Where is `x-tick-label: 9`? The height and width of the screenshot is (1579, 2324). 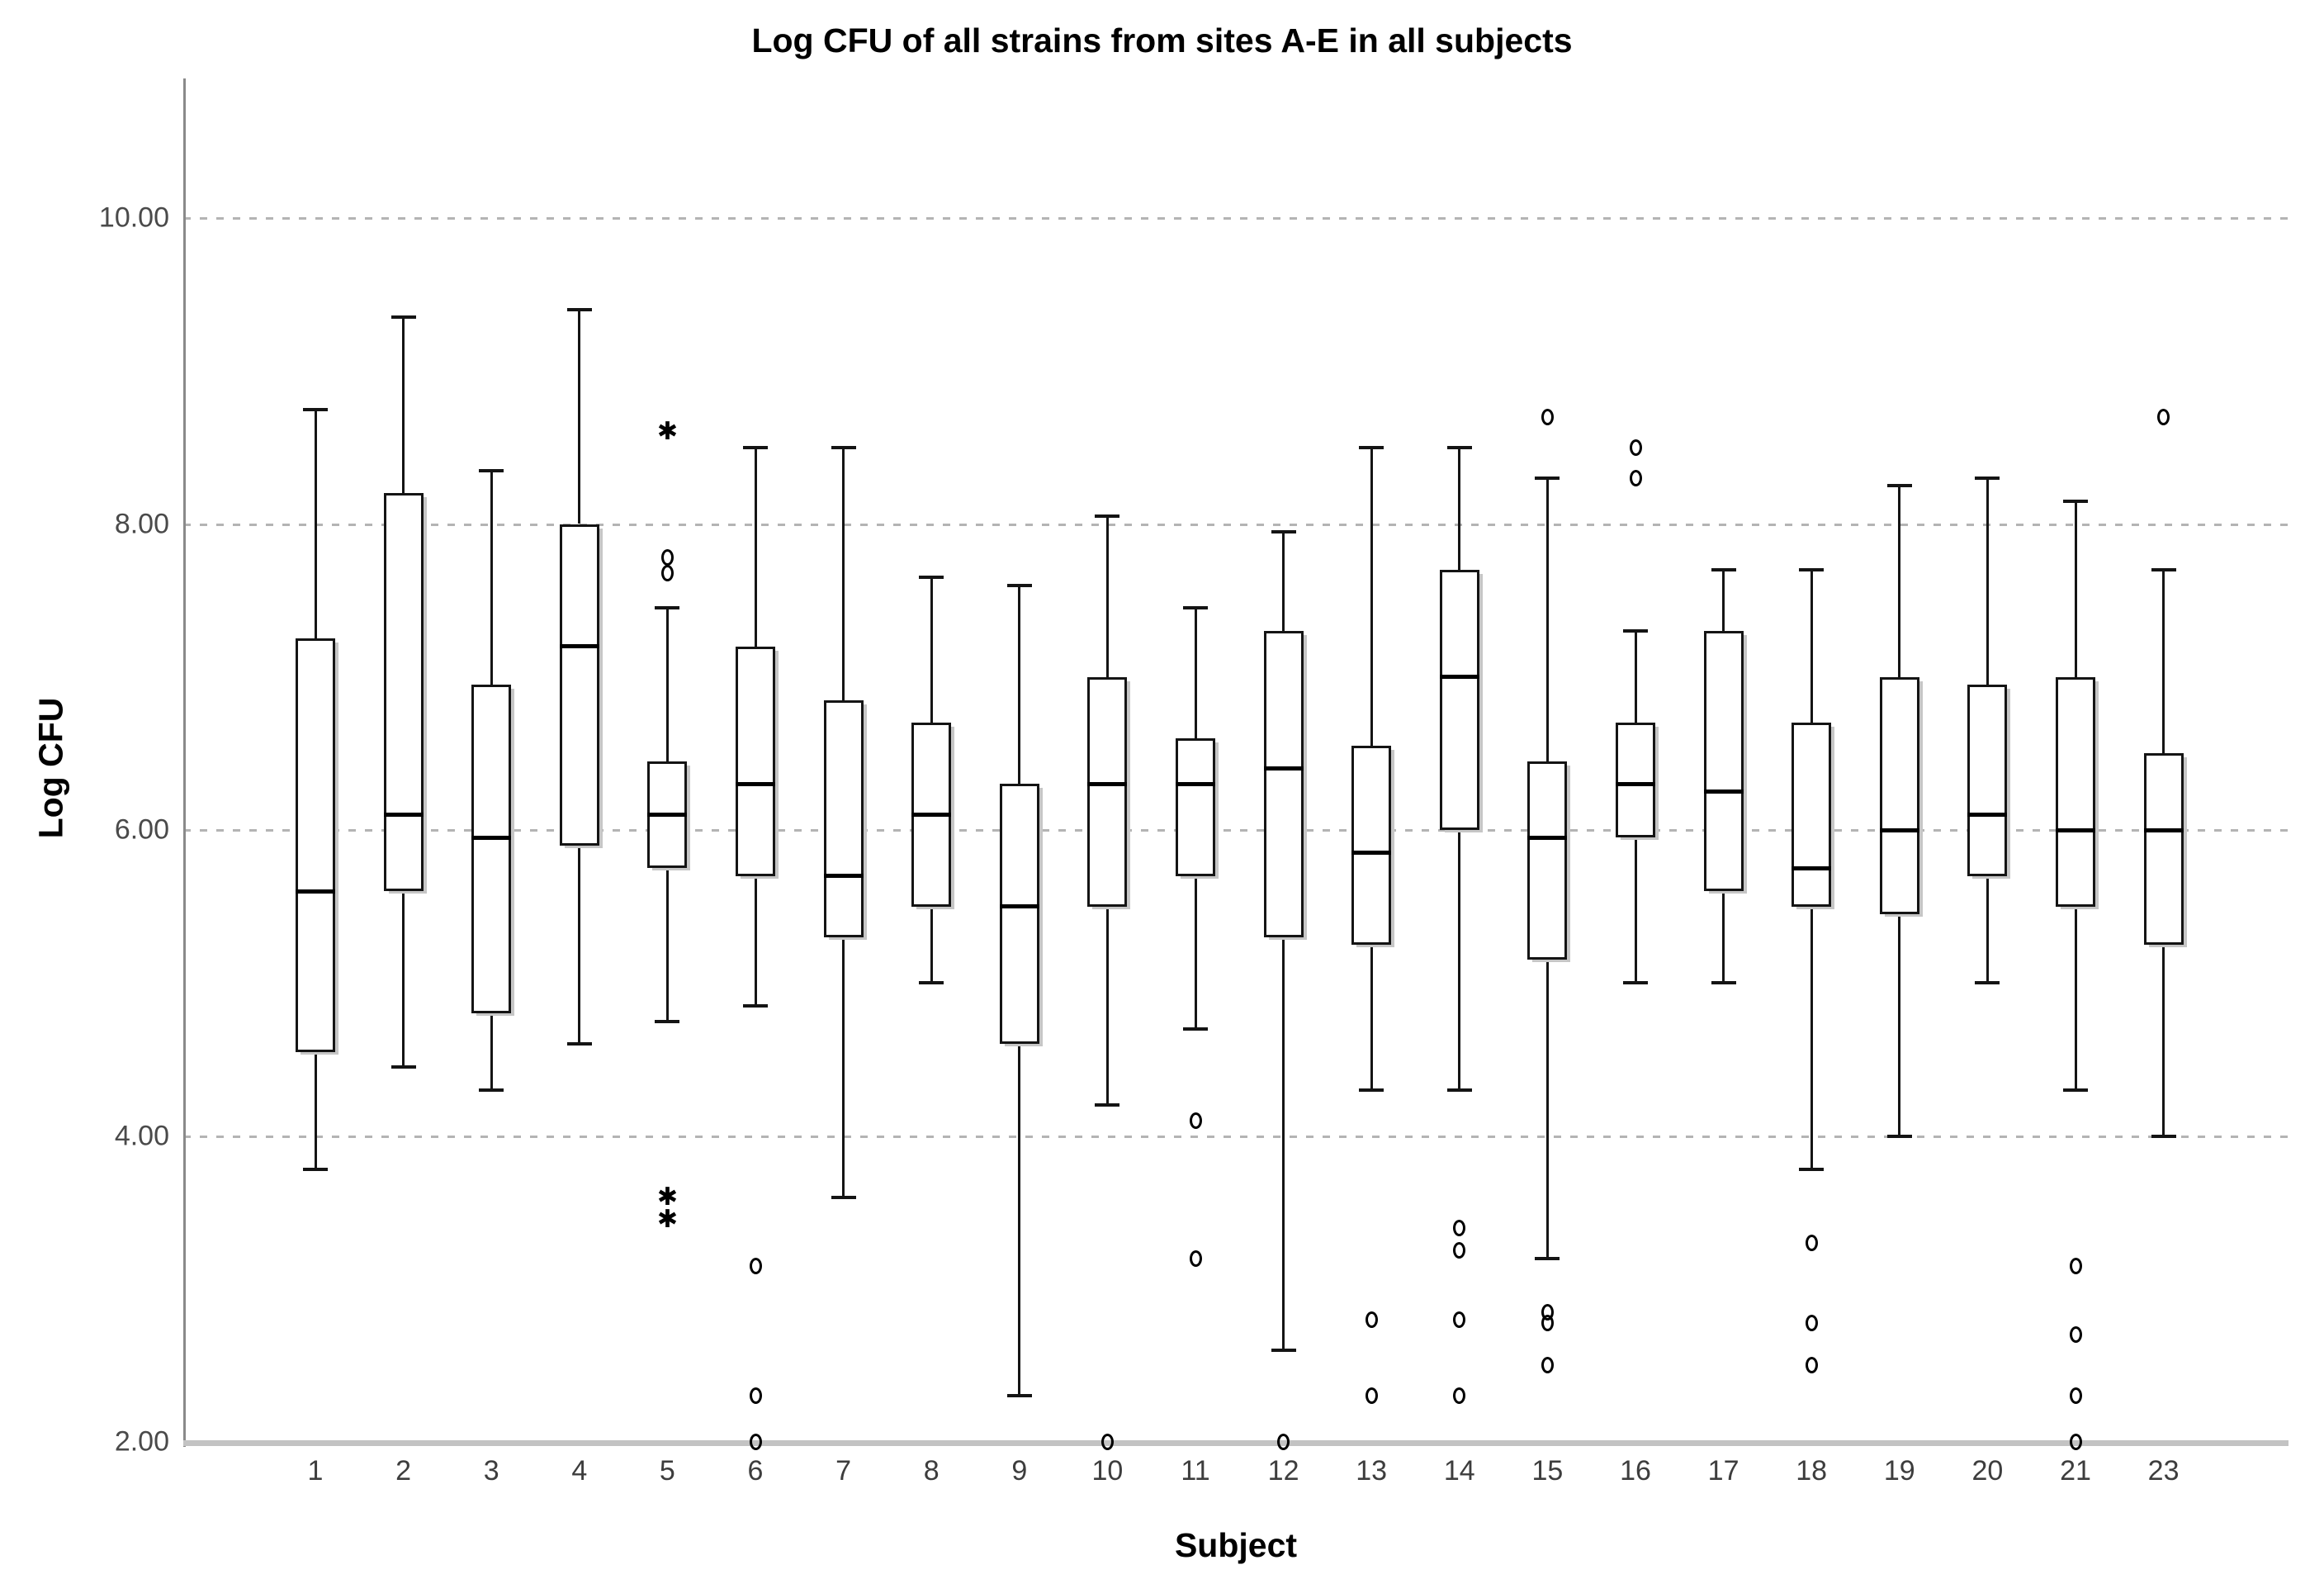
x-tick-label: 9 is located at coordinates (1020, 1471).